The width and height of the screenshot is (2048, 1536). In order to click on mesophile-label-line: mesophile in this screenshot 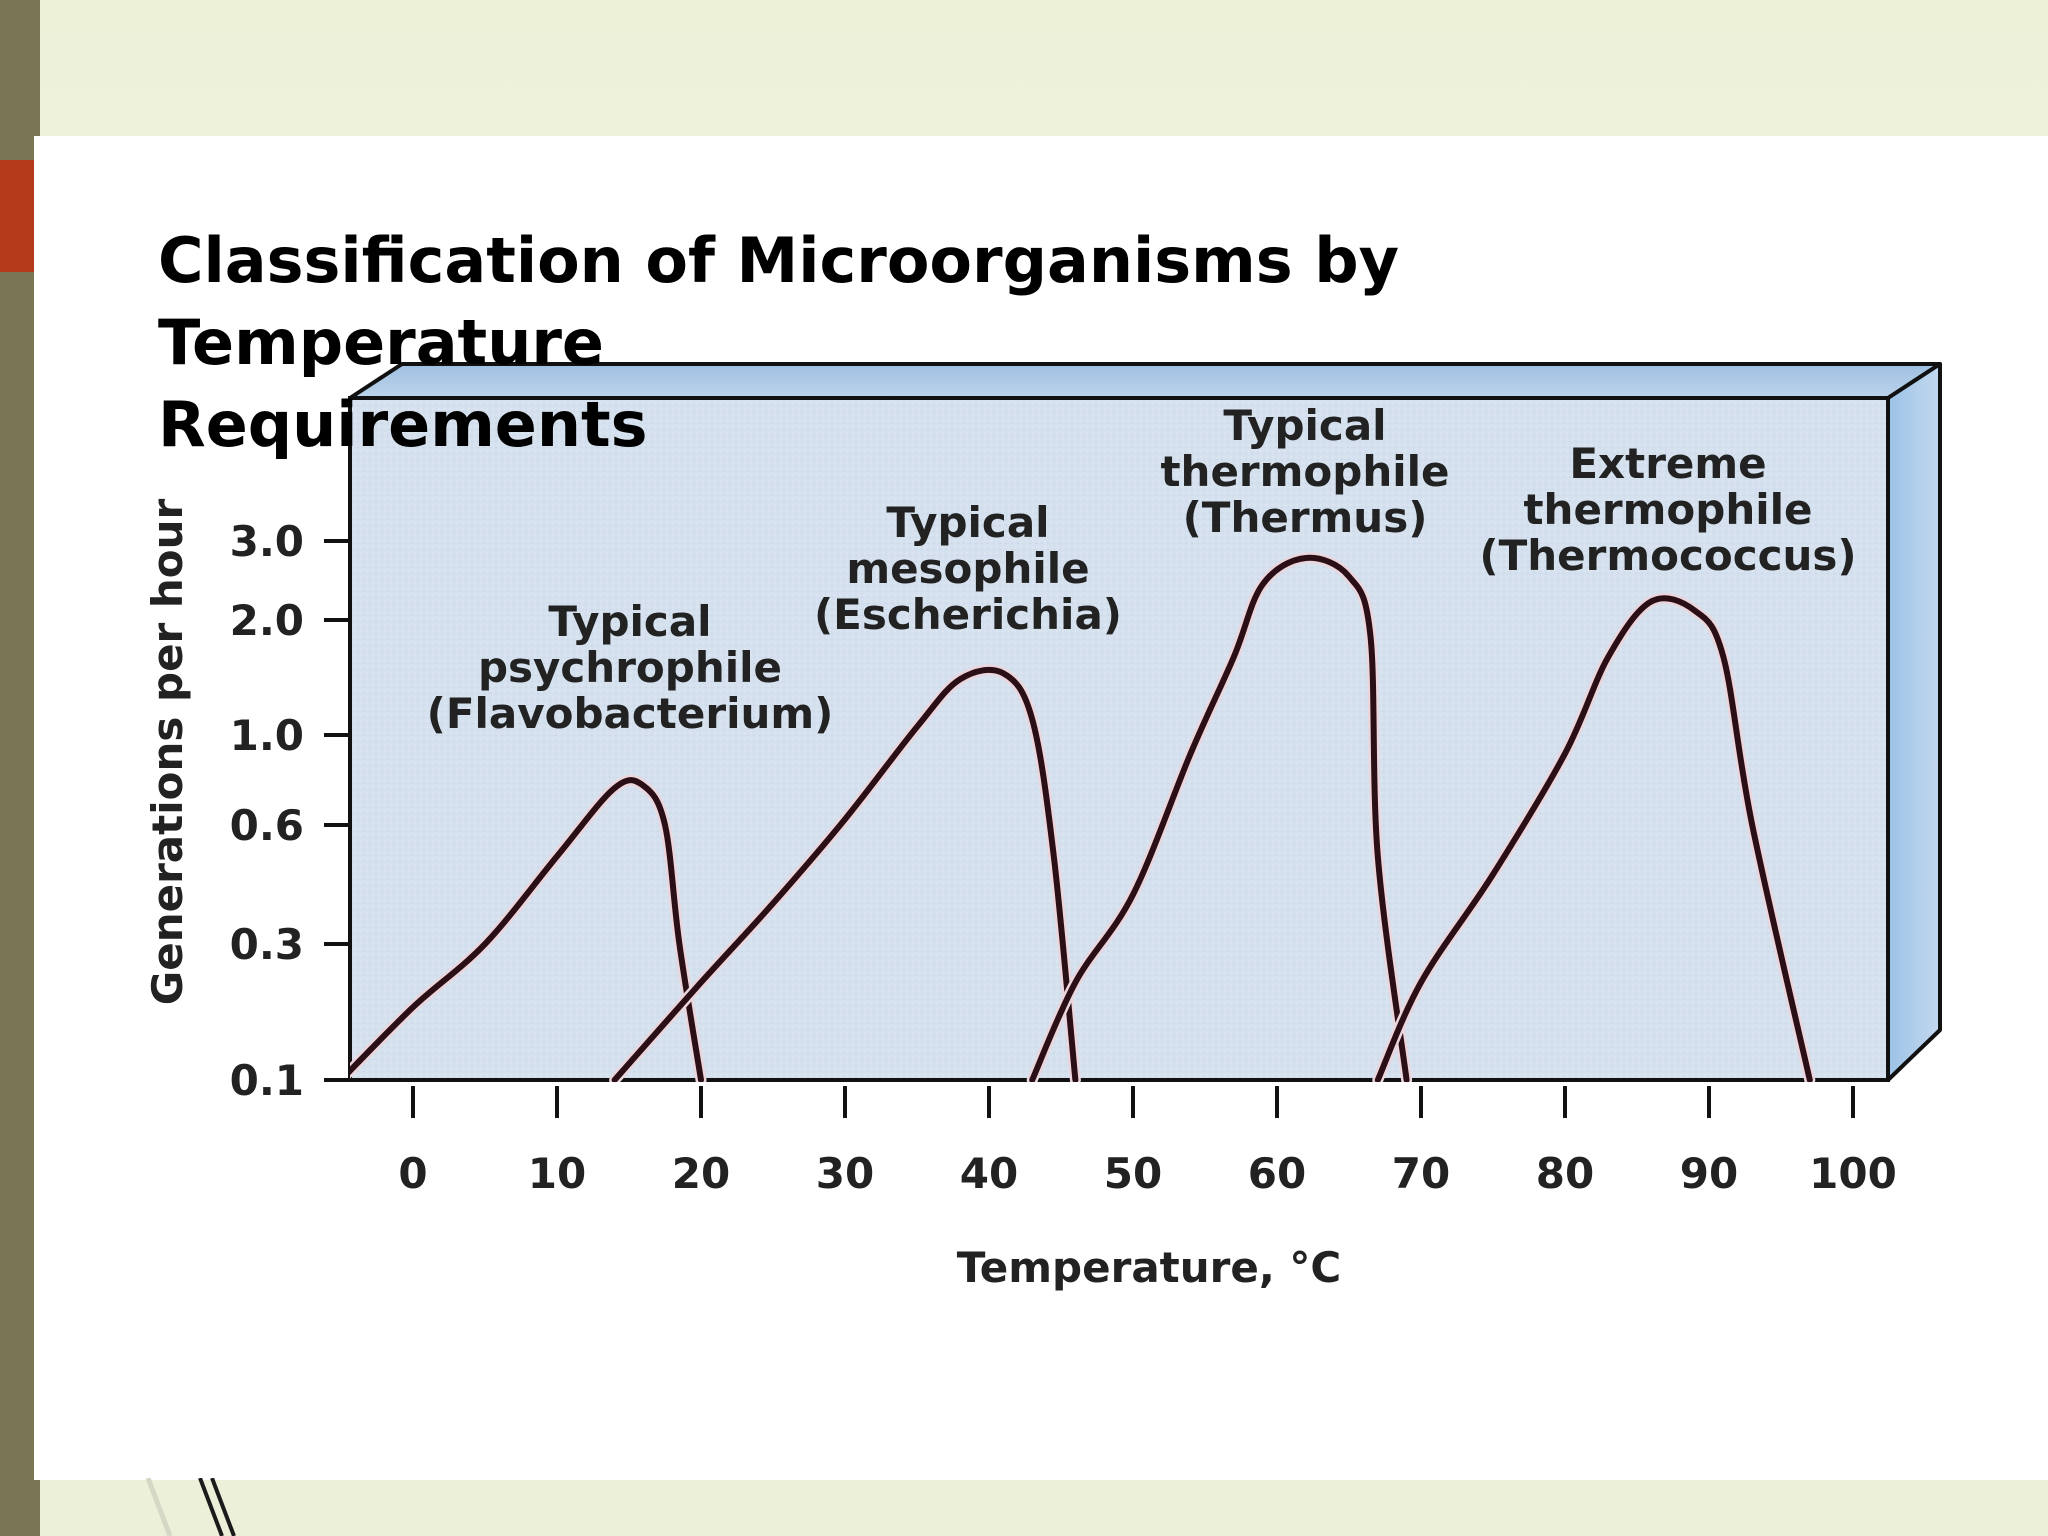, I will do `click(967, 568)`.